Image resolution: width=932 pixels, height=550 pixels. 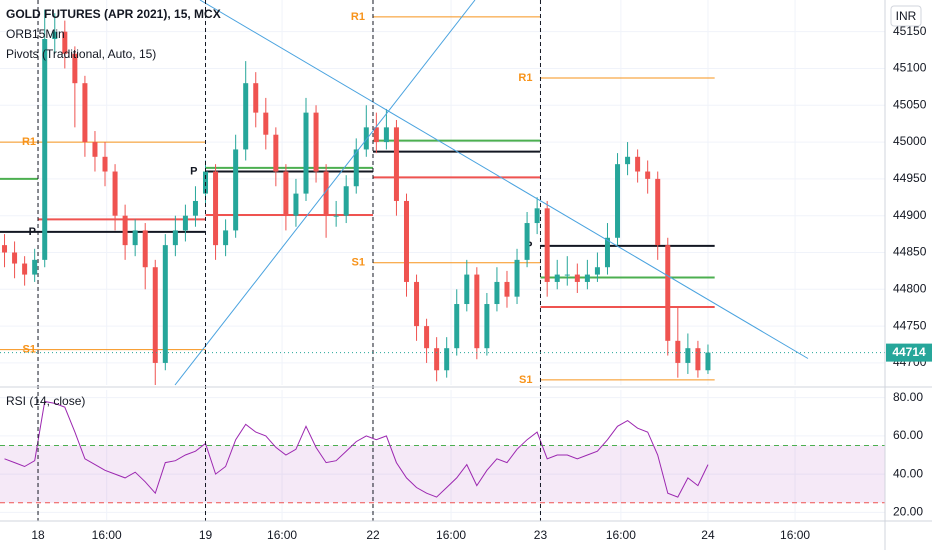 What do you see at coordinates (45, 401) in the screenshot?
I see `rsi-title: RSI (14, close)` at bounding box center [45, 401].